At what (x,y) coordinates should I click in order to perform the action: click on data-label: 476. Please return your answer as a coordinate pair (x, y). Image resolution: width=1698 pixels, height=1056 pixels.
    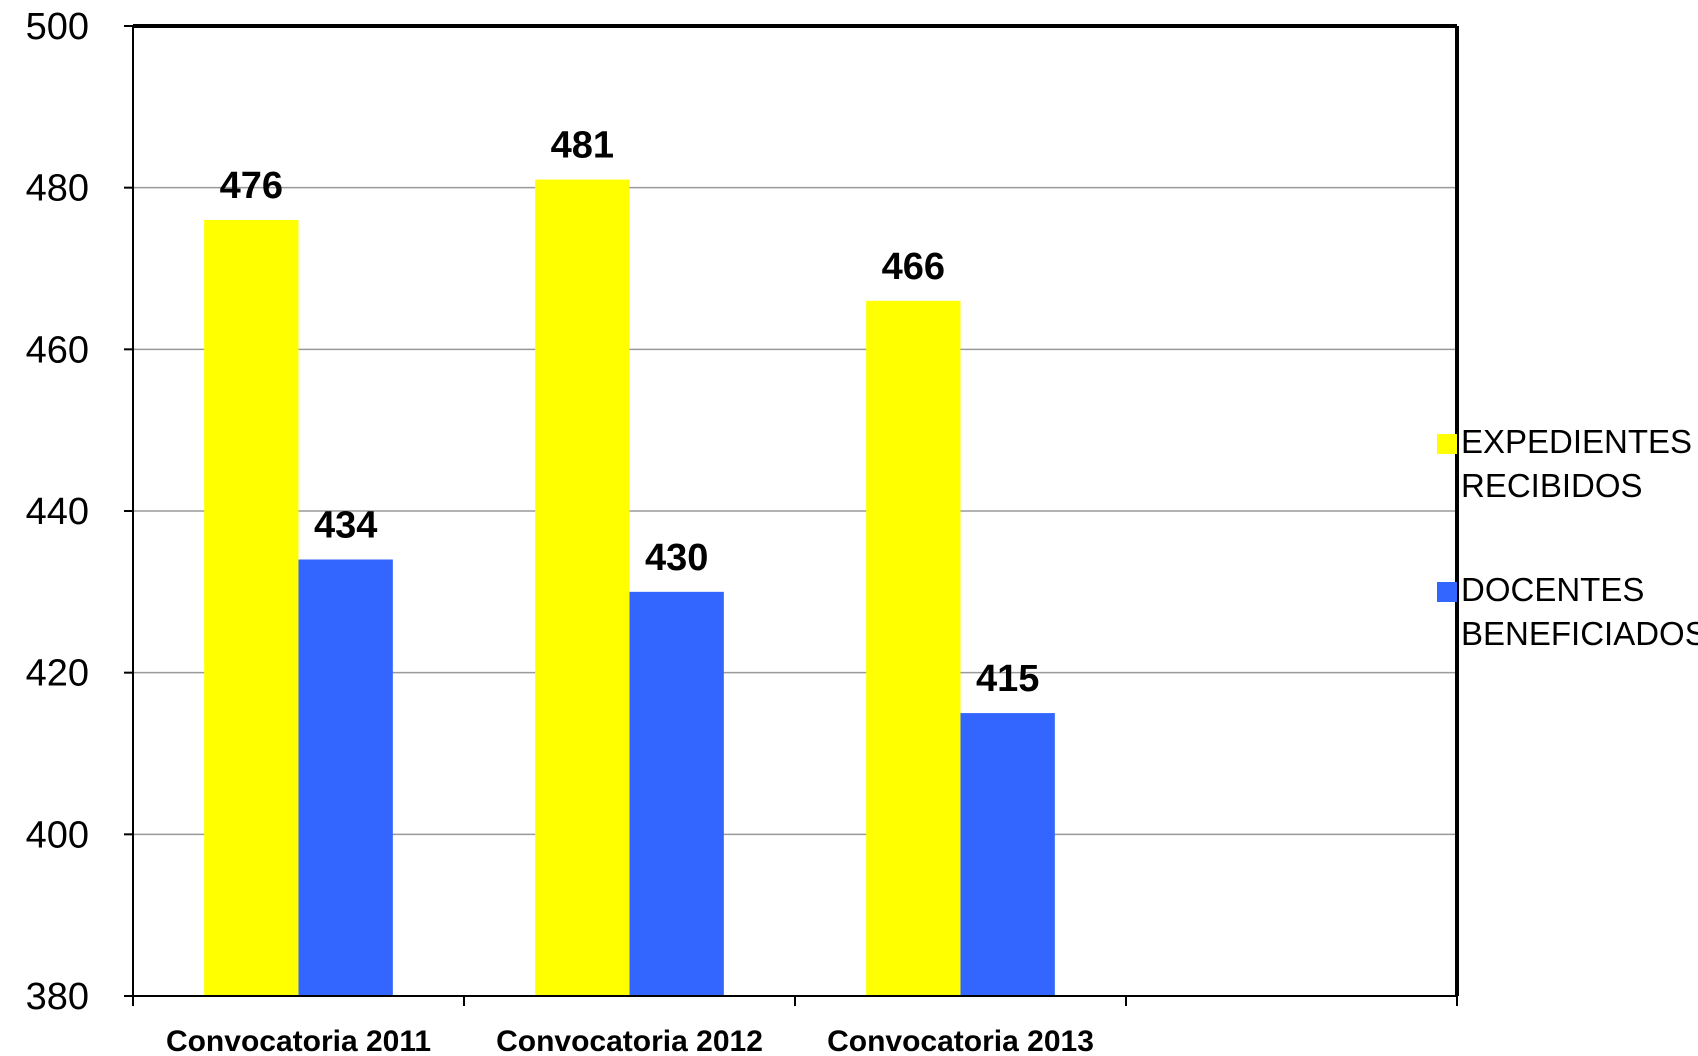
    Looking at the image, I should click on (251, 186).